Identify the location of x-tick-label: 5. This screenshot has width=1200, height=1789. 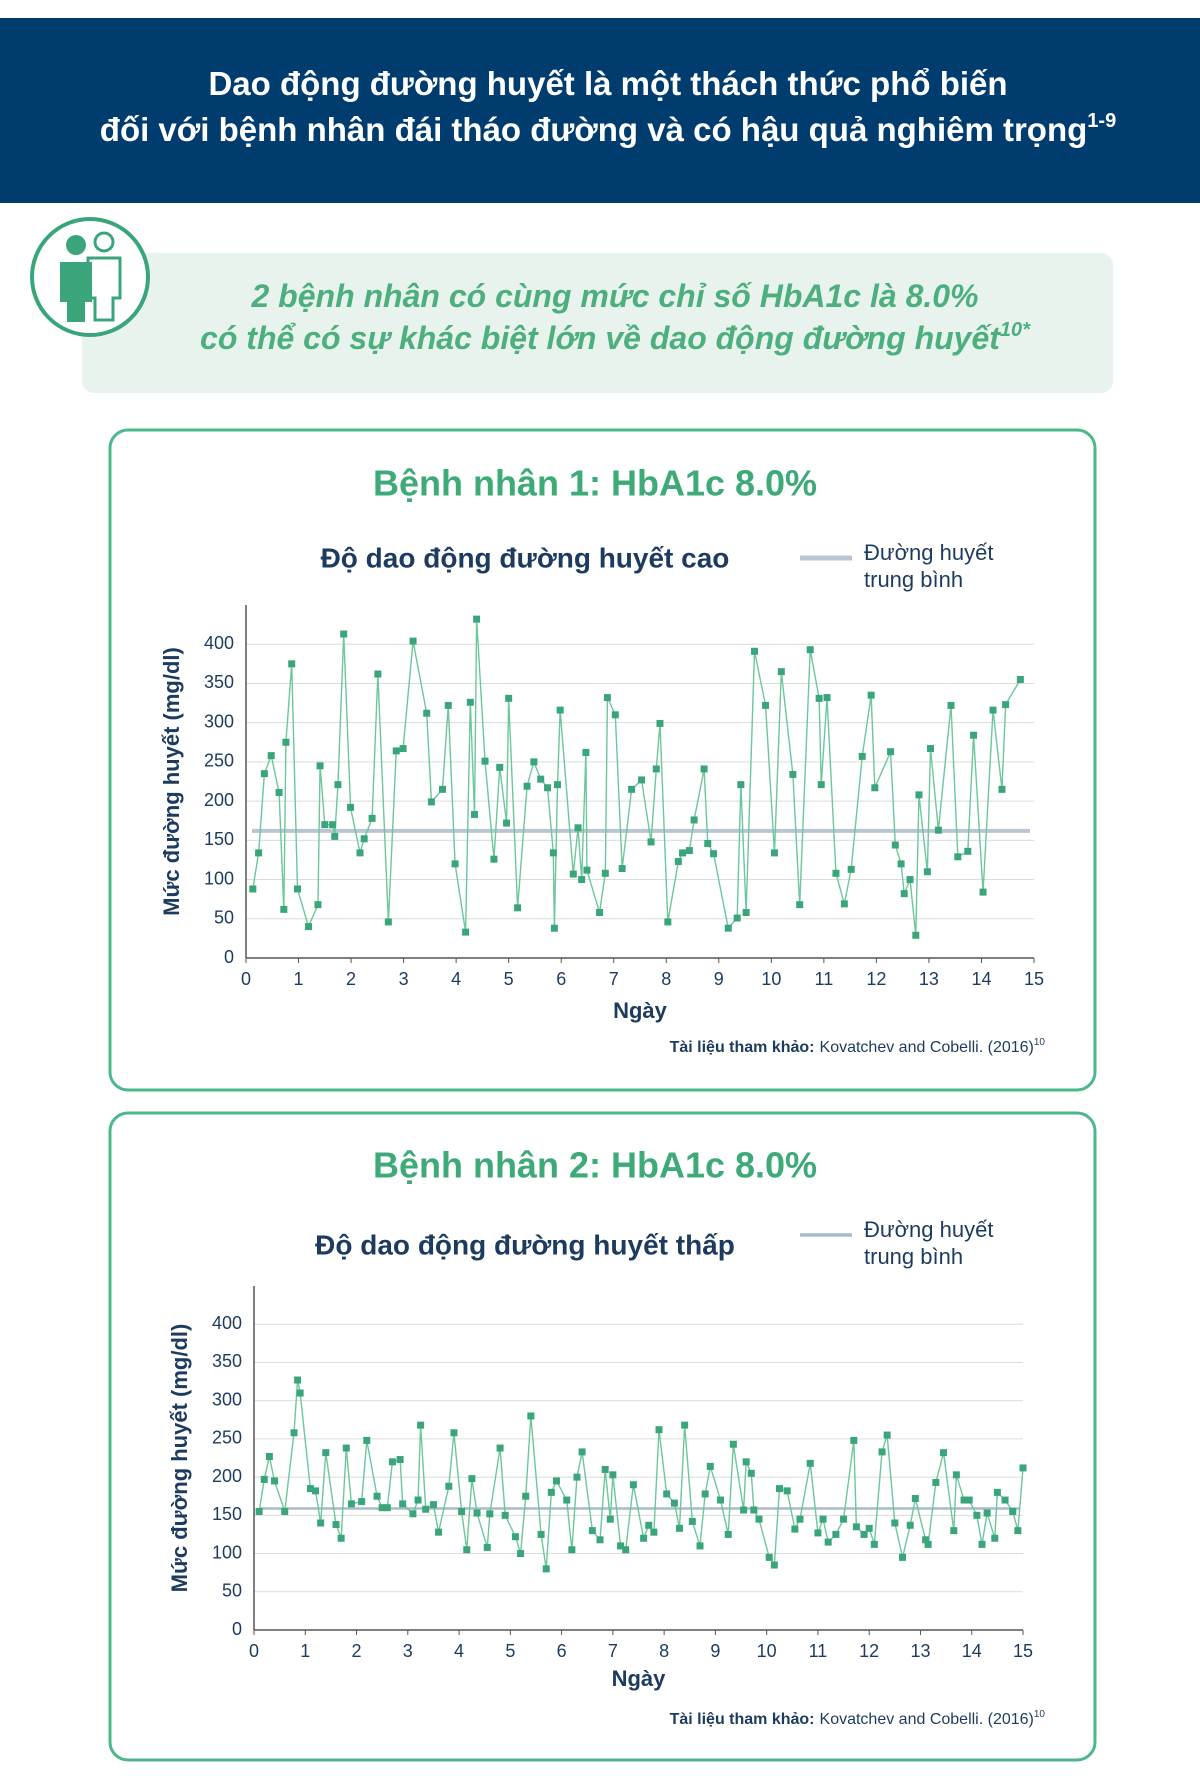
(510, 1651).